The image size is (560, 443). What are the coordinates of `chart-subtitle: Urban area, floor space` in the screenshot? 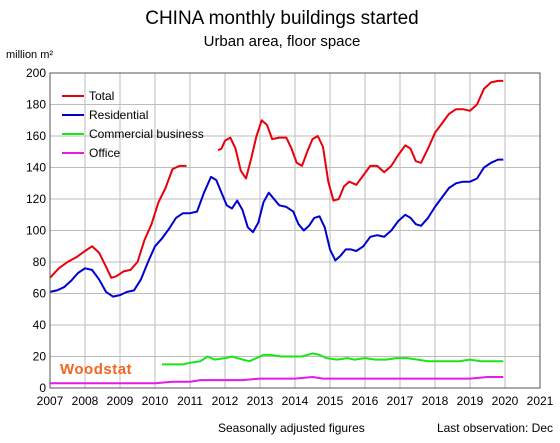 It's located at (282, 41).